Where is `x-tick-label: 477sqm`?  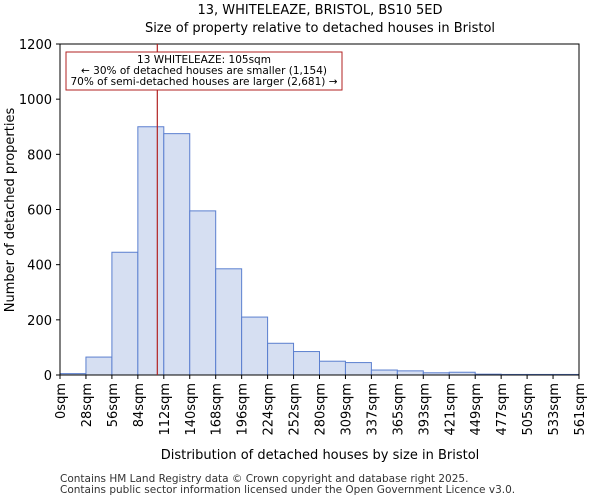 x-tick-label: 477sqm is located at coordinates (502, 409).